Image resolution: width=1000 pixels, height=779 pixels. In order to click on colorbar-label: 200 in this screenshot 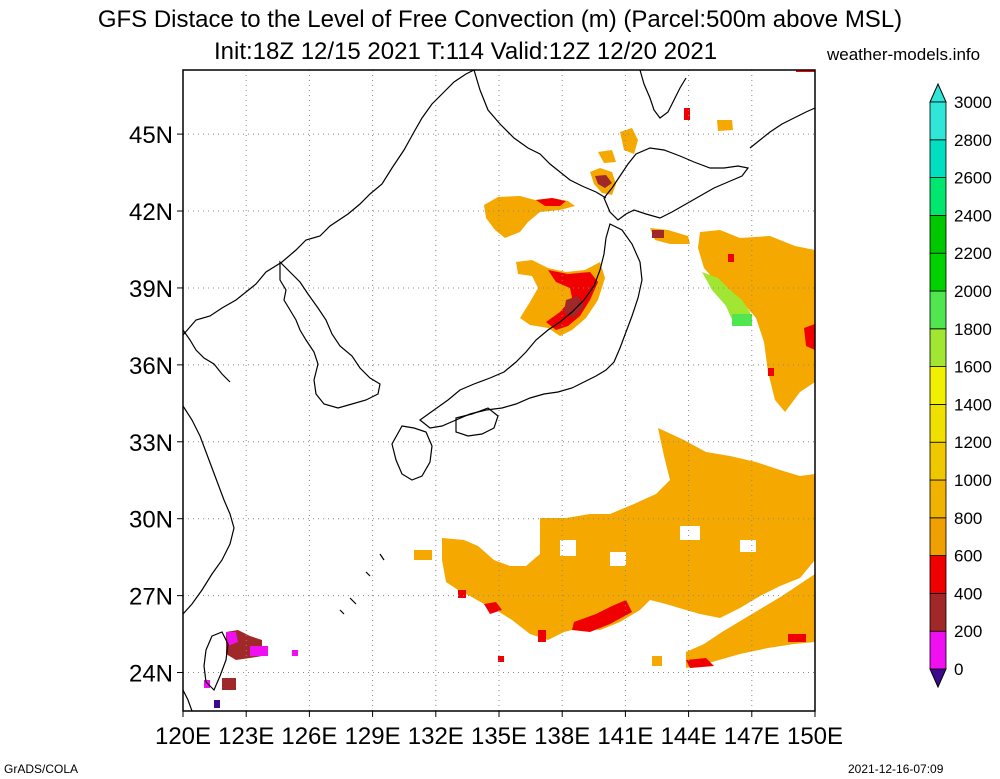, I will do `click(968, 631)`.